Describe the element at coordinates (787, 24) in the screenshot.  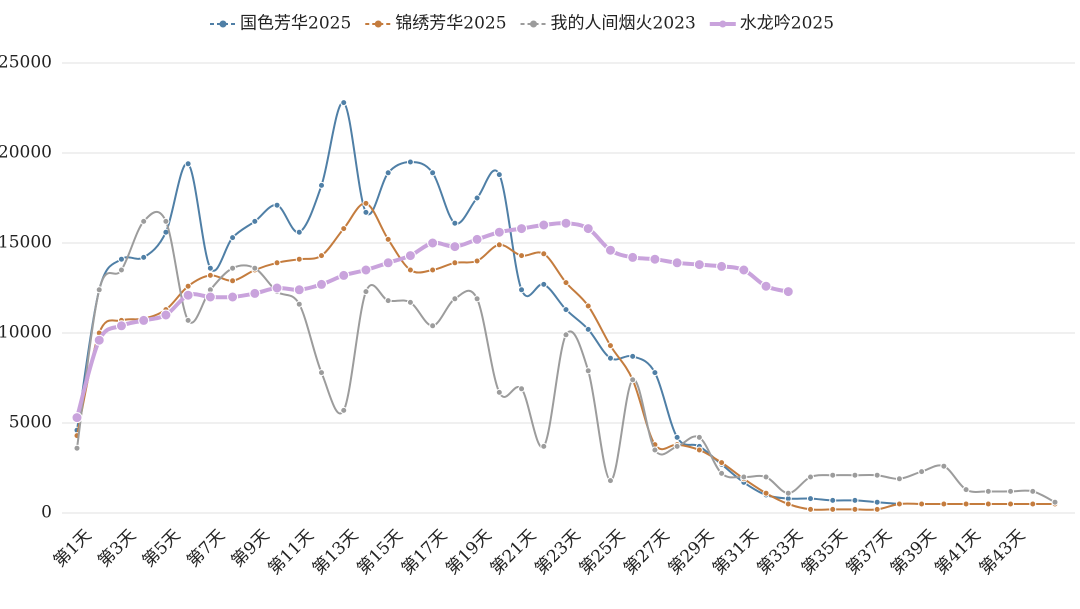
I see `legend-label: 水龙吟2025` at that location.